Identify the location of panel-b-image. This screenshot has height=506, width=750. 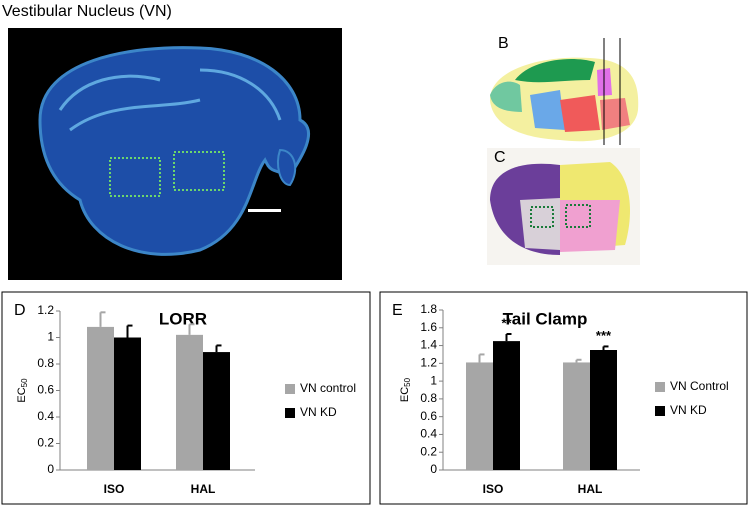
(564, 91).